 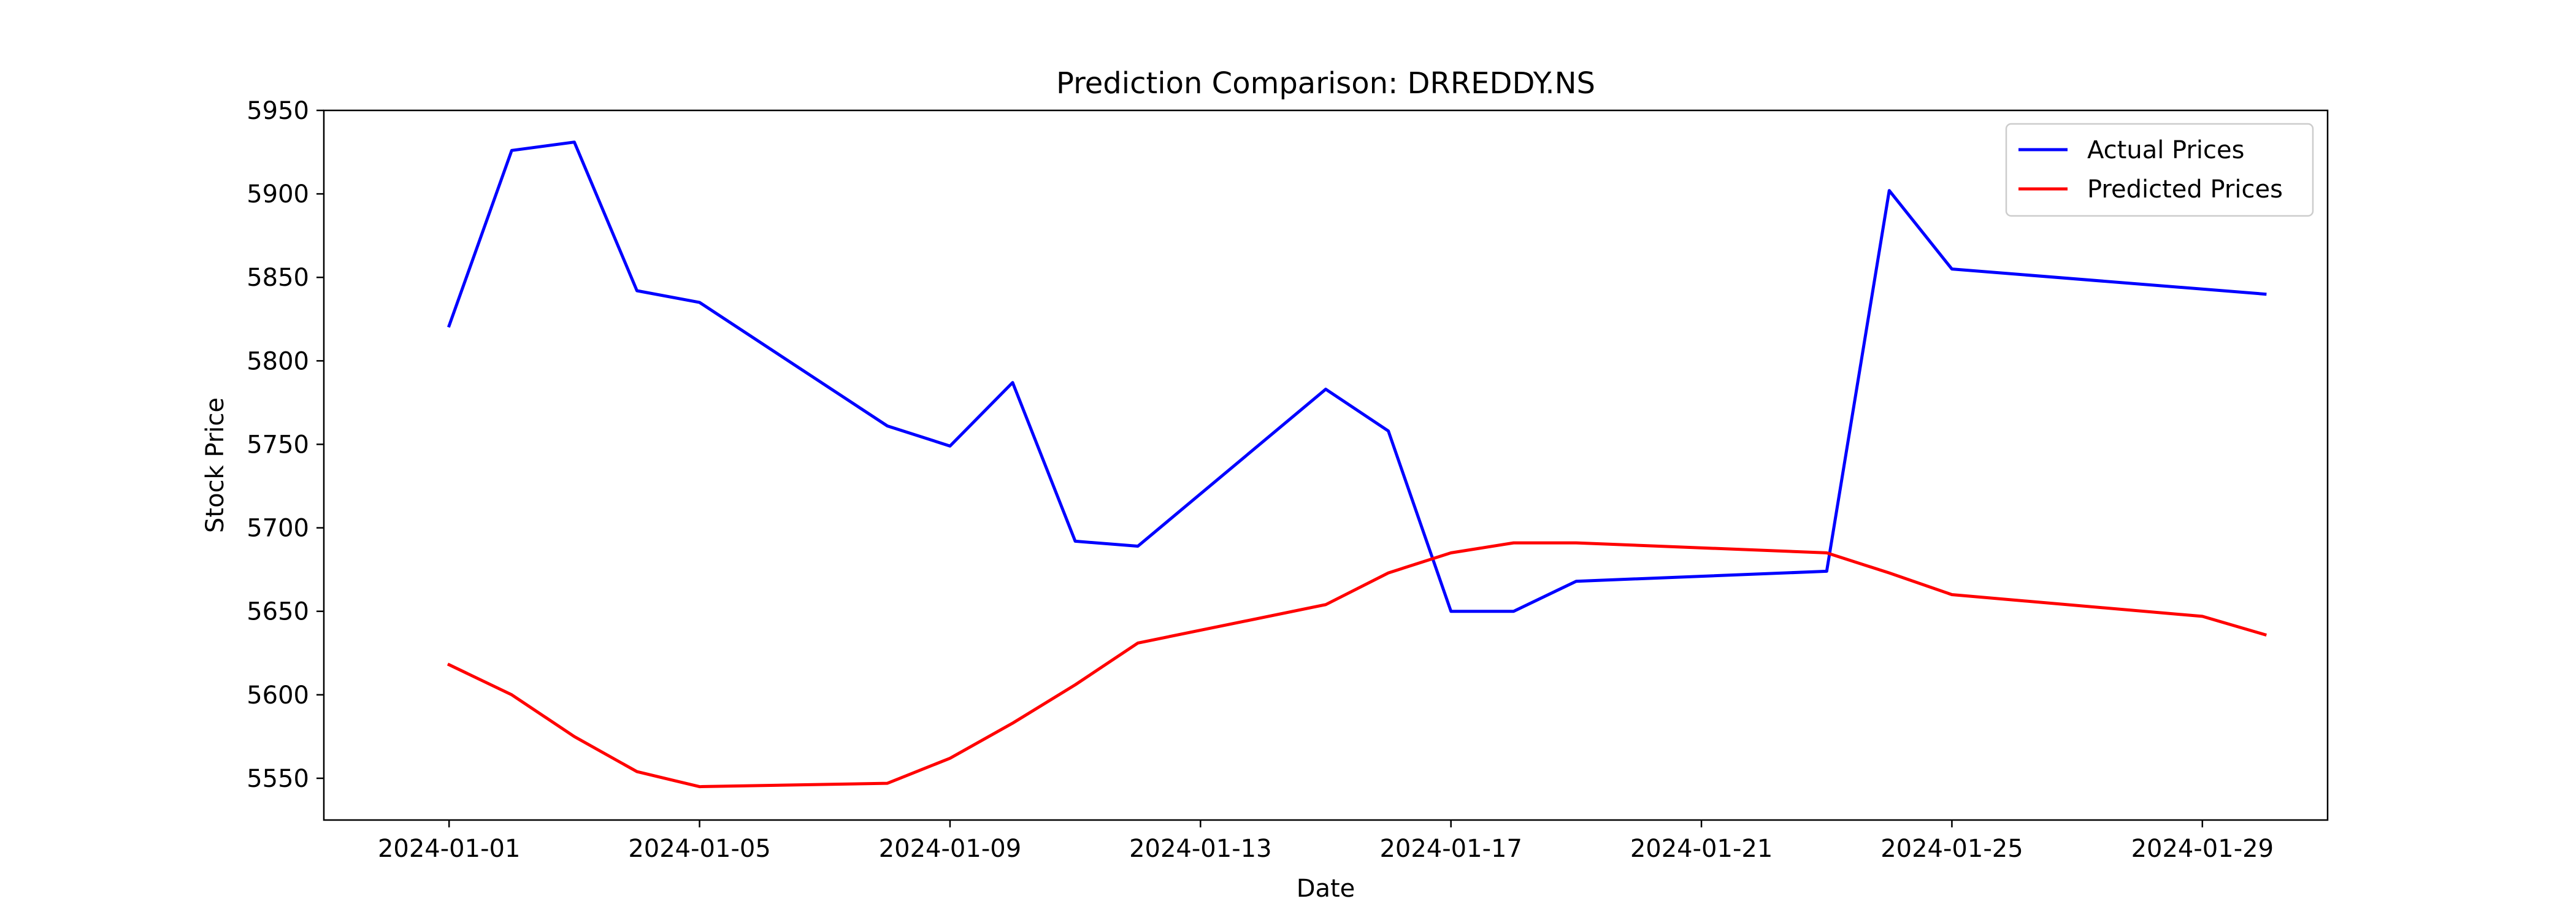 What do you see at coordinates (2165, 150) in the screenshot?
I see `legend-label-actual-prices: Actual Prices` at bounding box center [2165, 150].